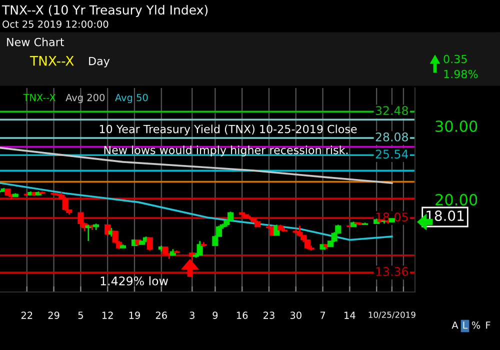 This screenshot has width=500, height=350. Describe the element at coordinates (392, 315) in the screenshot. I see `x-tick-label: 10/25/2019` at that location.